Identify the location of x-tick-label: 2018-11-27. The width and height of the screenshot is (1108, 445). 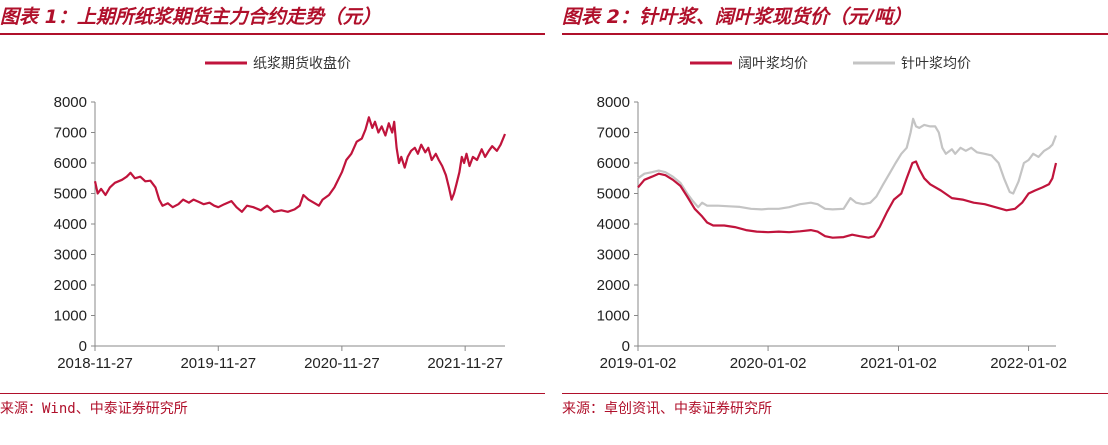
(95, 363).